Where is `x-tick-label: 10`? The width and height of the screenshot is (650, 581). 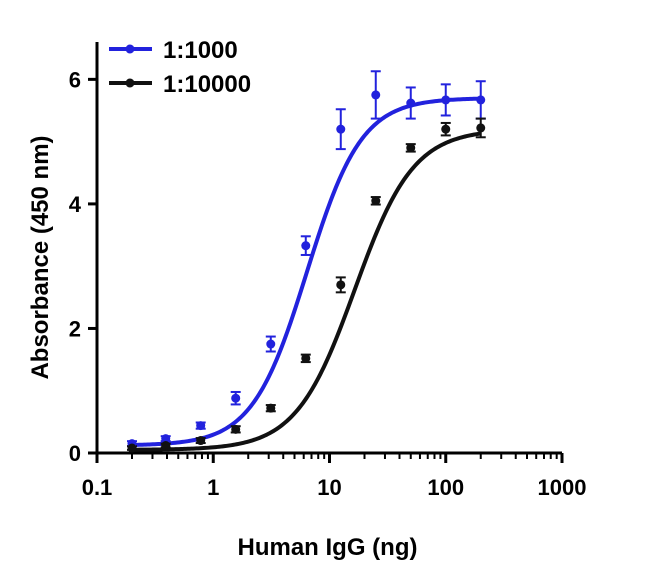 x-tick-label: 10 is located at coordinates (329, 487).